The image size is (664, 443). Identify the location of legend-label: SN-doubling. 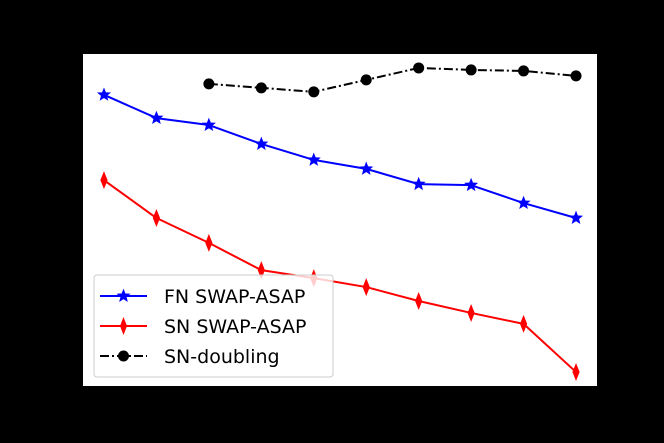
(222, 357).